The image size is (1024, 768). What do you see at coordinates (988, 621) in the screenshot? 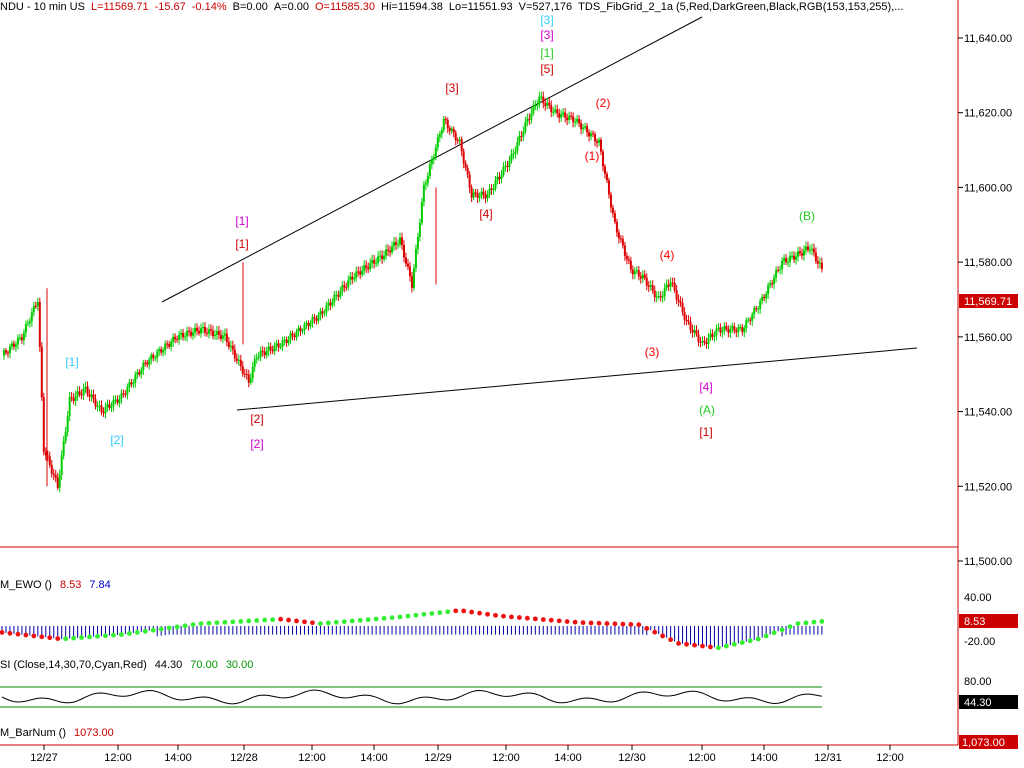
I see `ewo-value-tag` at bounding box center [988, 621].